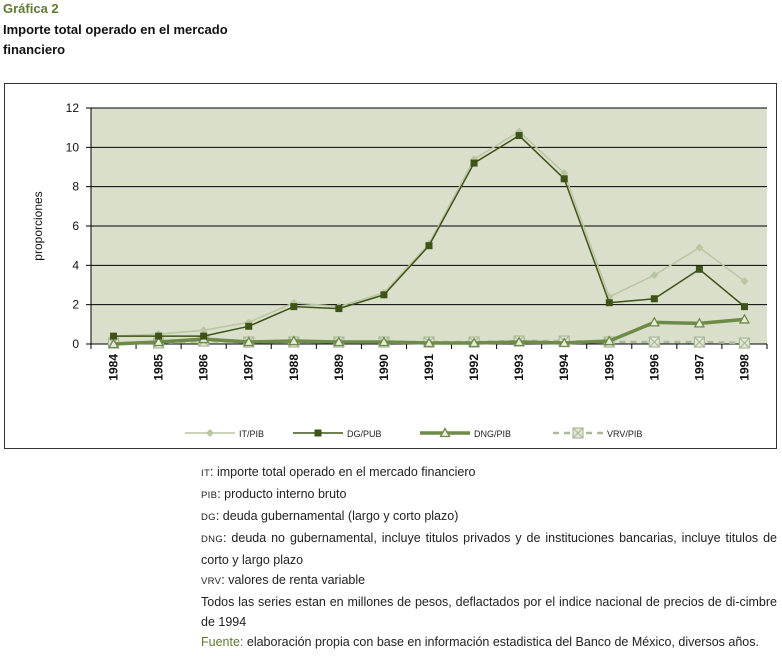  Describe the element at coordinates (75, 265) in the screenshot. I see `y-tick-label: 4` at that location.